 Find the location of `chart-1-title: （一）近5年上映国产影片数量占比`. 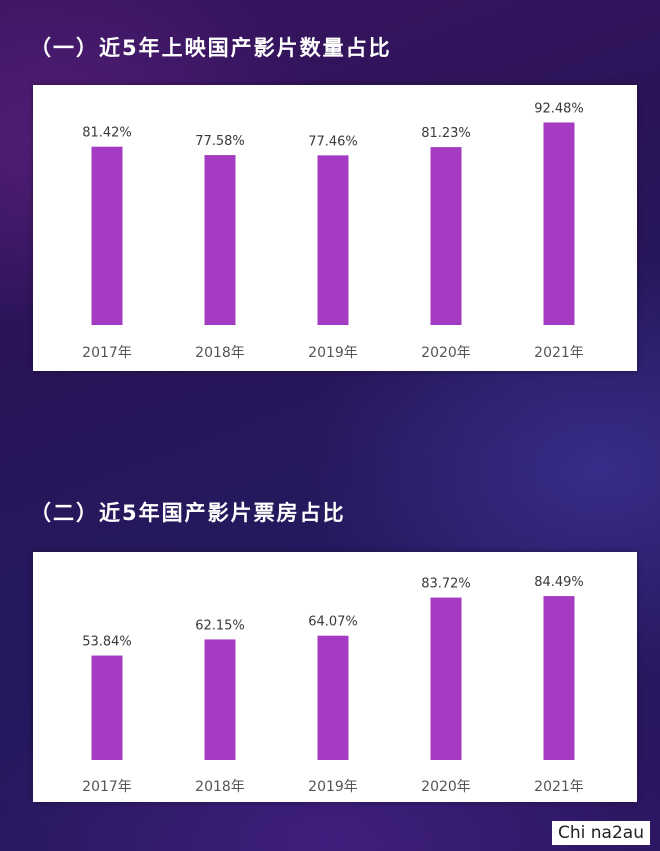

chart-1-title: （一）近5年上映国产影片数量占比 is located at coordinates (211, 48).